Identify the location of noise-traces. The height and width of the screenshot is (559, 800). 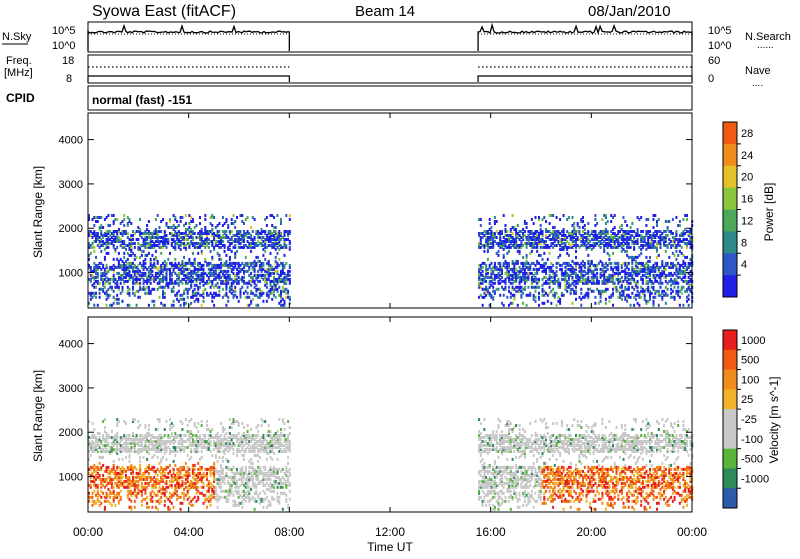
(390, 38).